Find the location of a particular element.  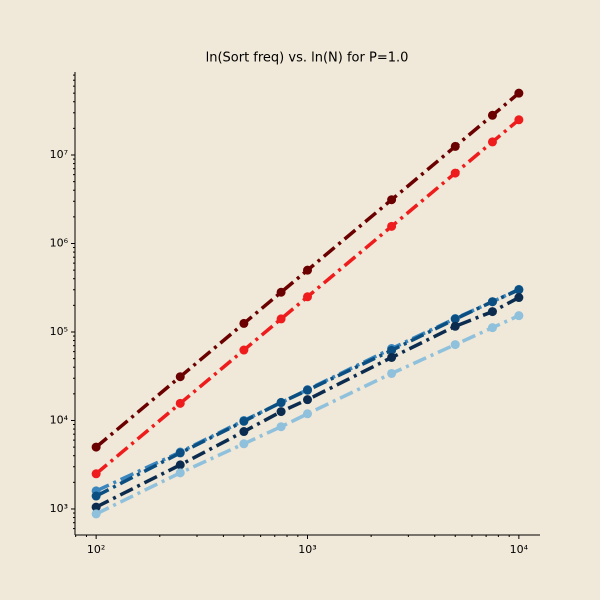

x-tick-label: 10² is located at coordinates (96, 549).